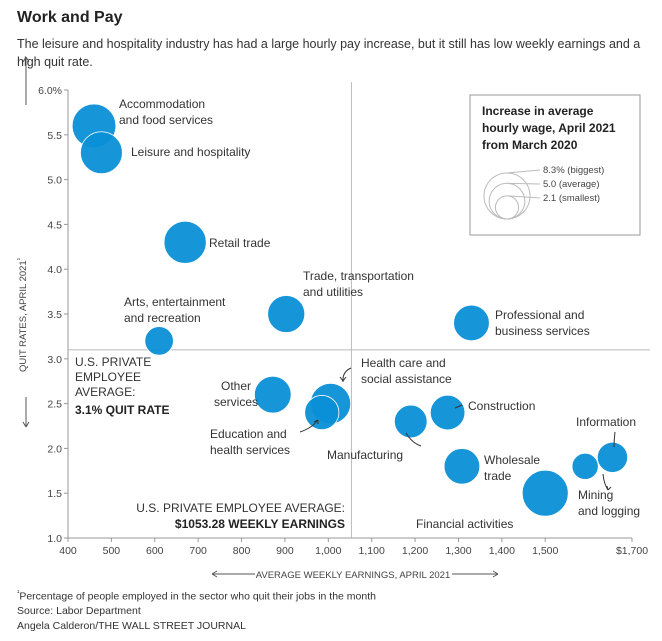 The width and height of the screenshot is (662, 641). What do you see at coordinates (162, 104) in the screenshot?
I see `point-label: Accommodation` at bounding box center [162, 104].